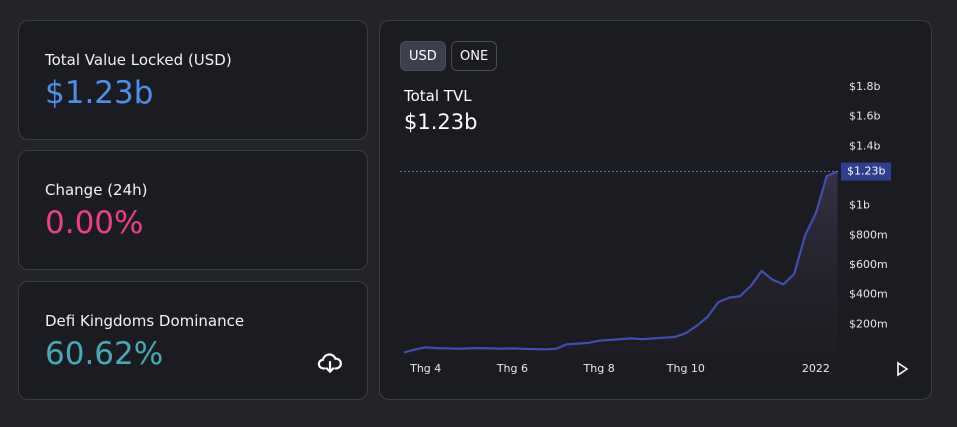  Describe the element at coordinates (868, 264) in the screenshot. I see `y-tick-label: $600m` at that location.